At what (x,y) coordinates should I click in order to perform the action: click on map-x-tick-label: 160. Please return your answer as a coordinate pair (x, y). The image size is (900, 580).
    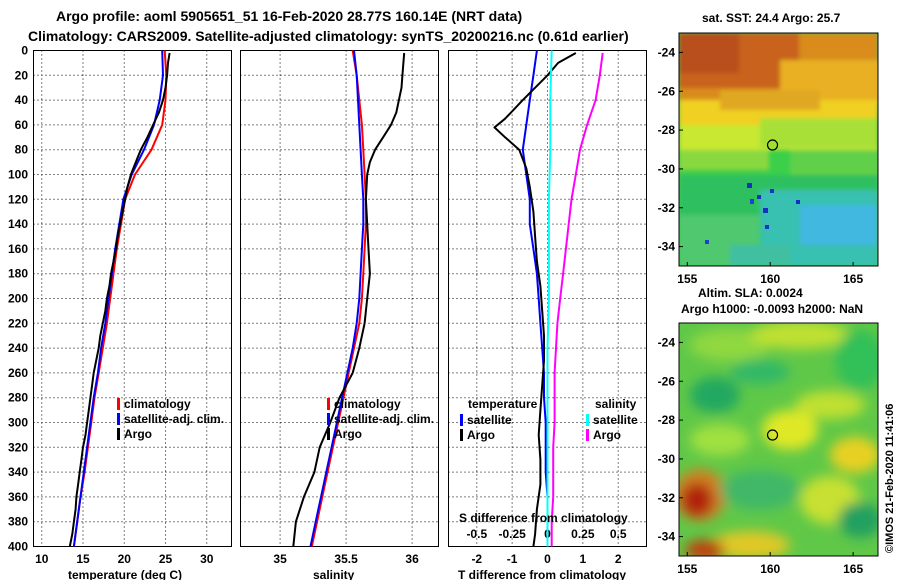
    Looking at the image, I should click on (770, 279).